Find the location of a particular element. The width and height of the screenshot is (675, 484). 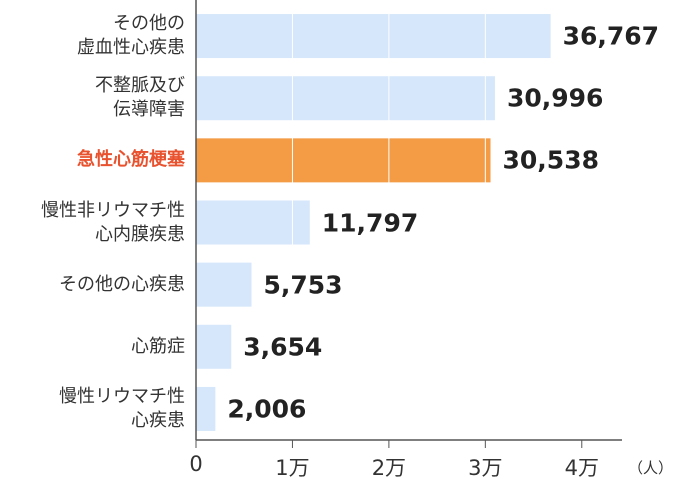

x-tick-label: 0 is located at coordinates (196, 464).